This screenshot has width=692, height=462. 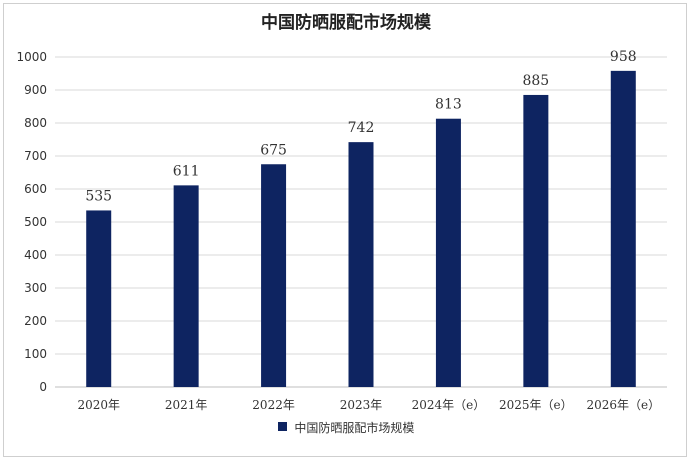 I want to click on chart-title: 中国防晒服配市场规模, so click(x=346, y=23).